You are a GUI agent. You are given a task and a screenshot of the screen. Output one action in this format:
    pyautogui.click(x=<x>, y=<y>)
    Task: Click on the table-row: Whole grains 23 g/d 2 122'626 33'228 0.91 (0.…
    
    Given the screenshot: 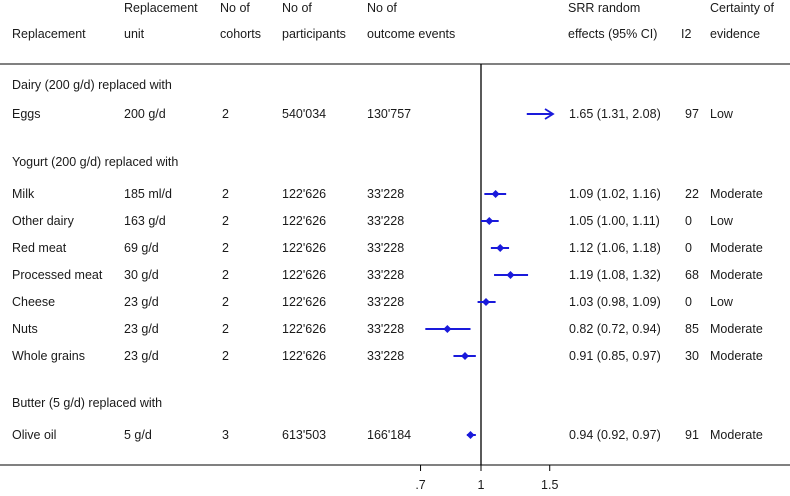 What is the action you would take?
    pyautogui.click(x=387, y=356)
    